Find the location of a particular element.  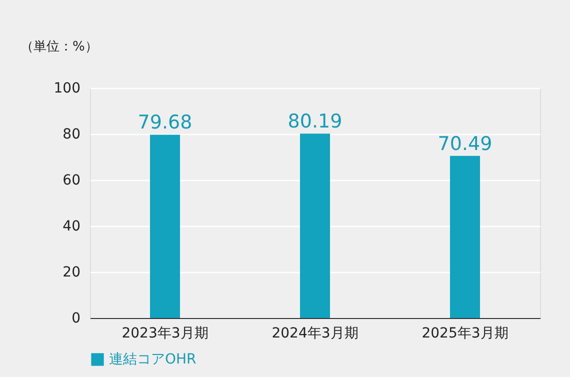

x-tick-label: 2023年3月期 is located at coordinates (165, 334).